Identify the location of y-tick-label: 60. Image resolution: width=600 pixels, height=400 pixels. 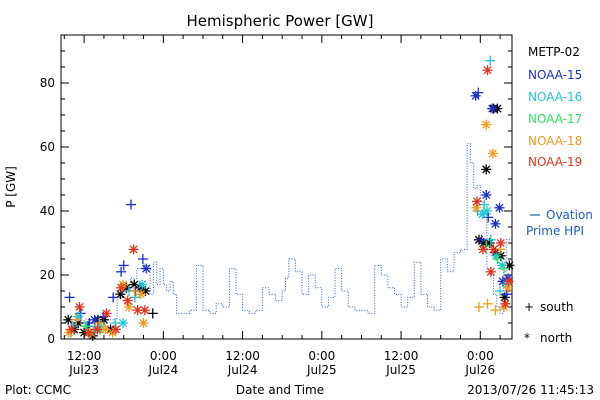
(47, 147).